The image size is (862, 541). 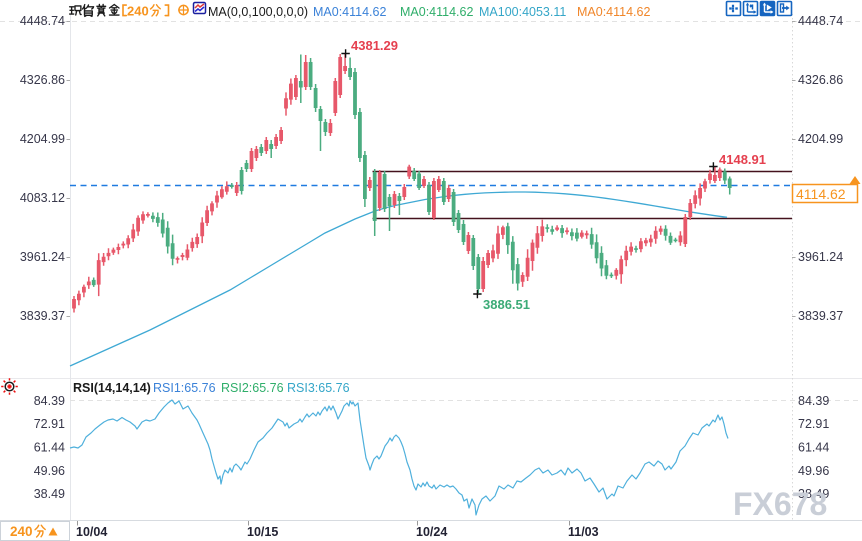 I want to click on svg-text: FX678, so click(x=780, y=504).